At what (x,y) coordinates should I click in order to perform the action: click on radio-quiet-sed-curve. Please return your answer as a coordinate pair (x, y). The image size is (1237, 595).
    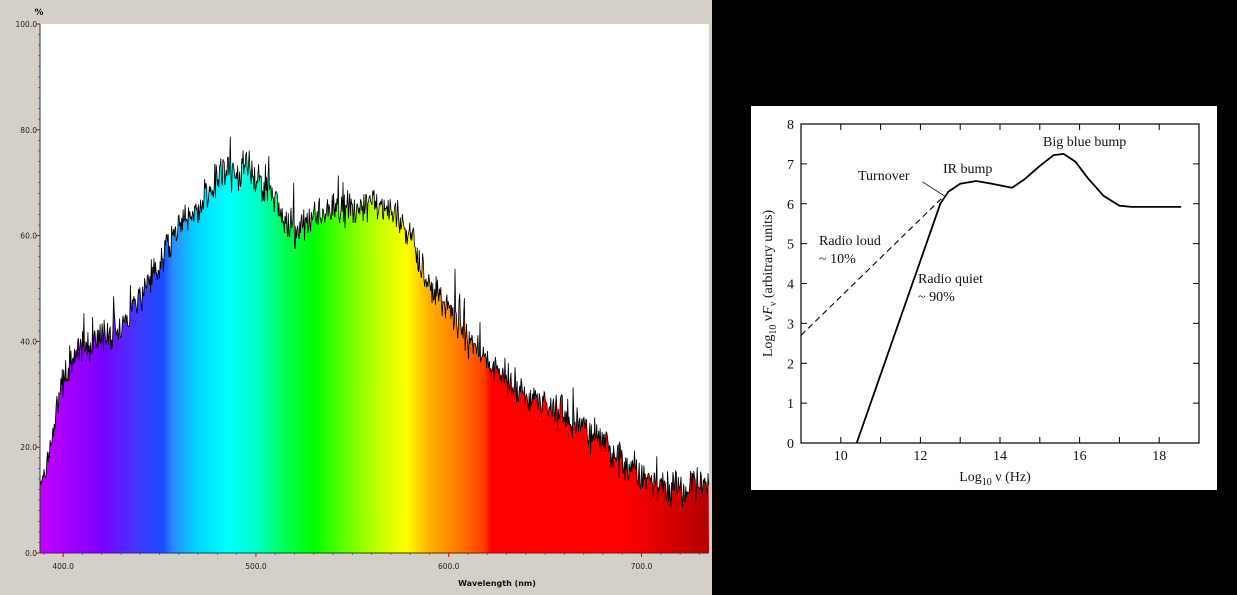
    Looking at the image, I should click on (1018, 298).